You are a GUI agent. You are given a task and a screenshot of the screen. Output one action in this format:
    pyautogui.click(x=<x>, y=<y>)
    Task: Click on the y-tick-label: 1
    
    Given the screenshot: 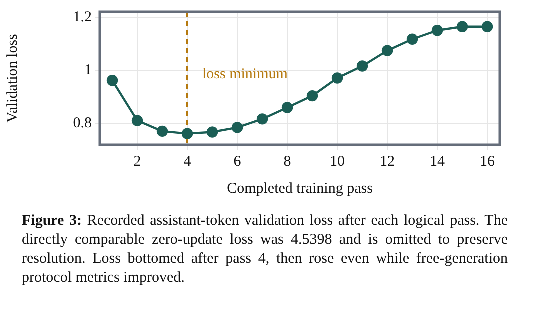 What is the action you would take?
    pyautogui.click(x=88, y=70)
    